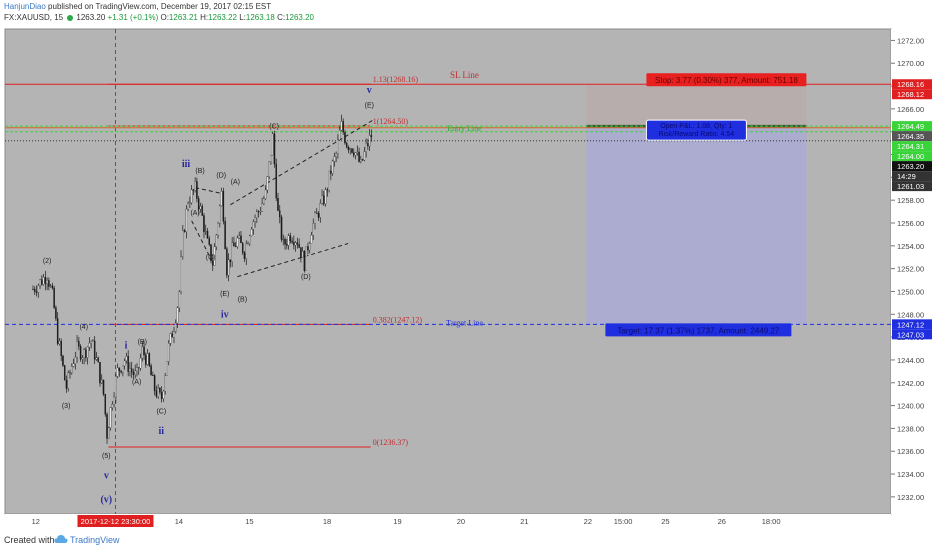 The height and width of the screenshot is (550, 932). I want to click on wave-label: (4), so click(83, 327).